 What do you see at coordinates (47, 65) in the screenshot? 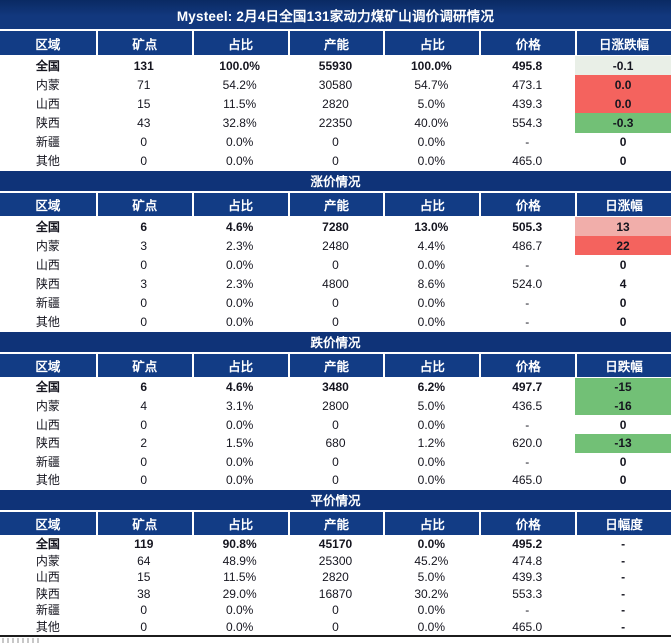
I see `region-cell: 全国` at bounding box center [47, 65].